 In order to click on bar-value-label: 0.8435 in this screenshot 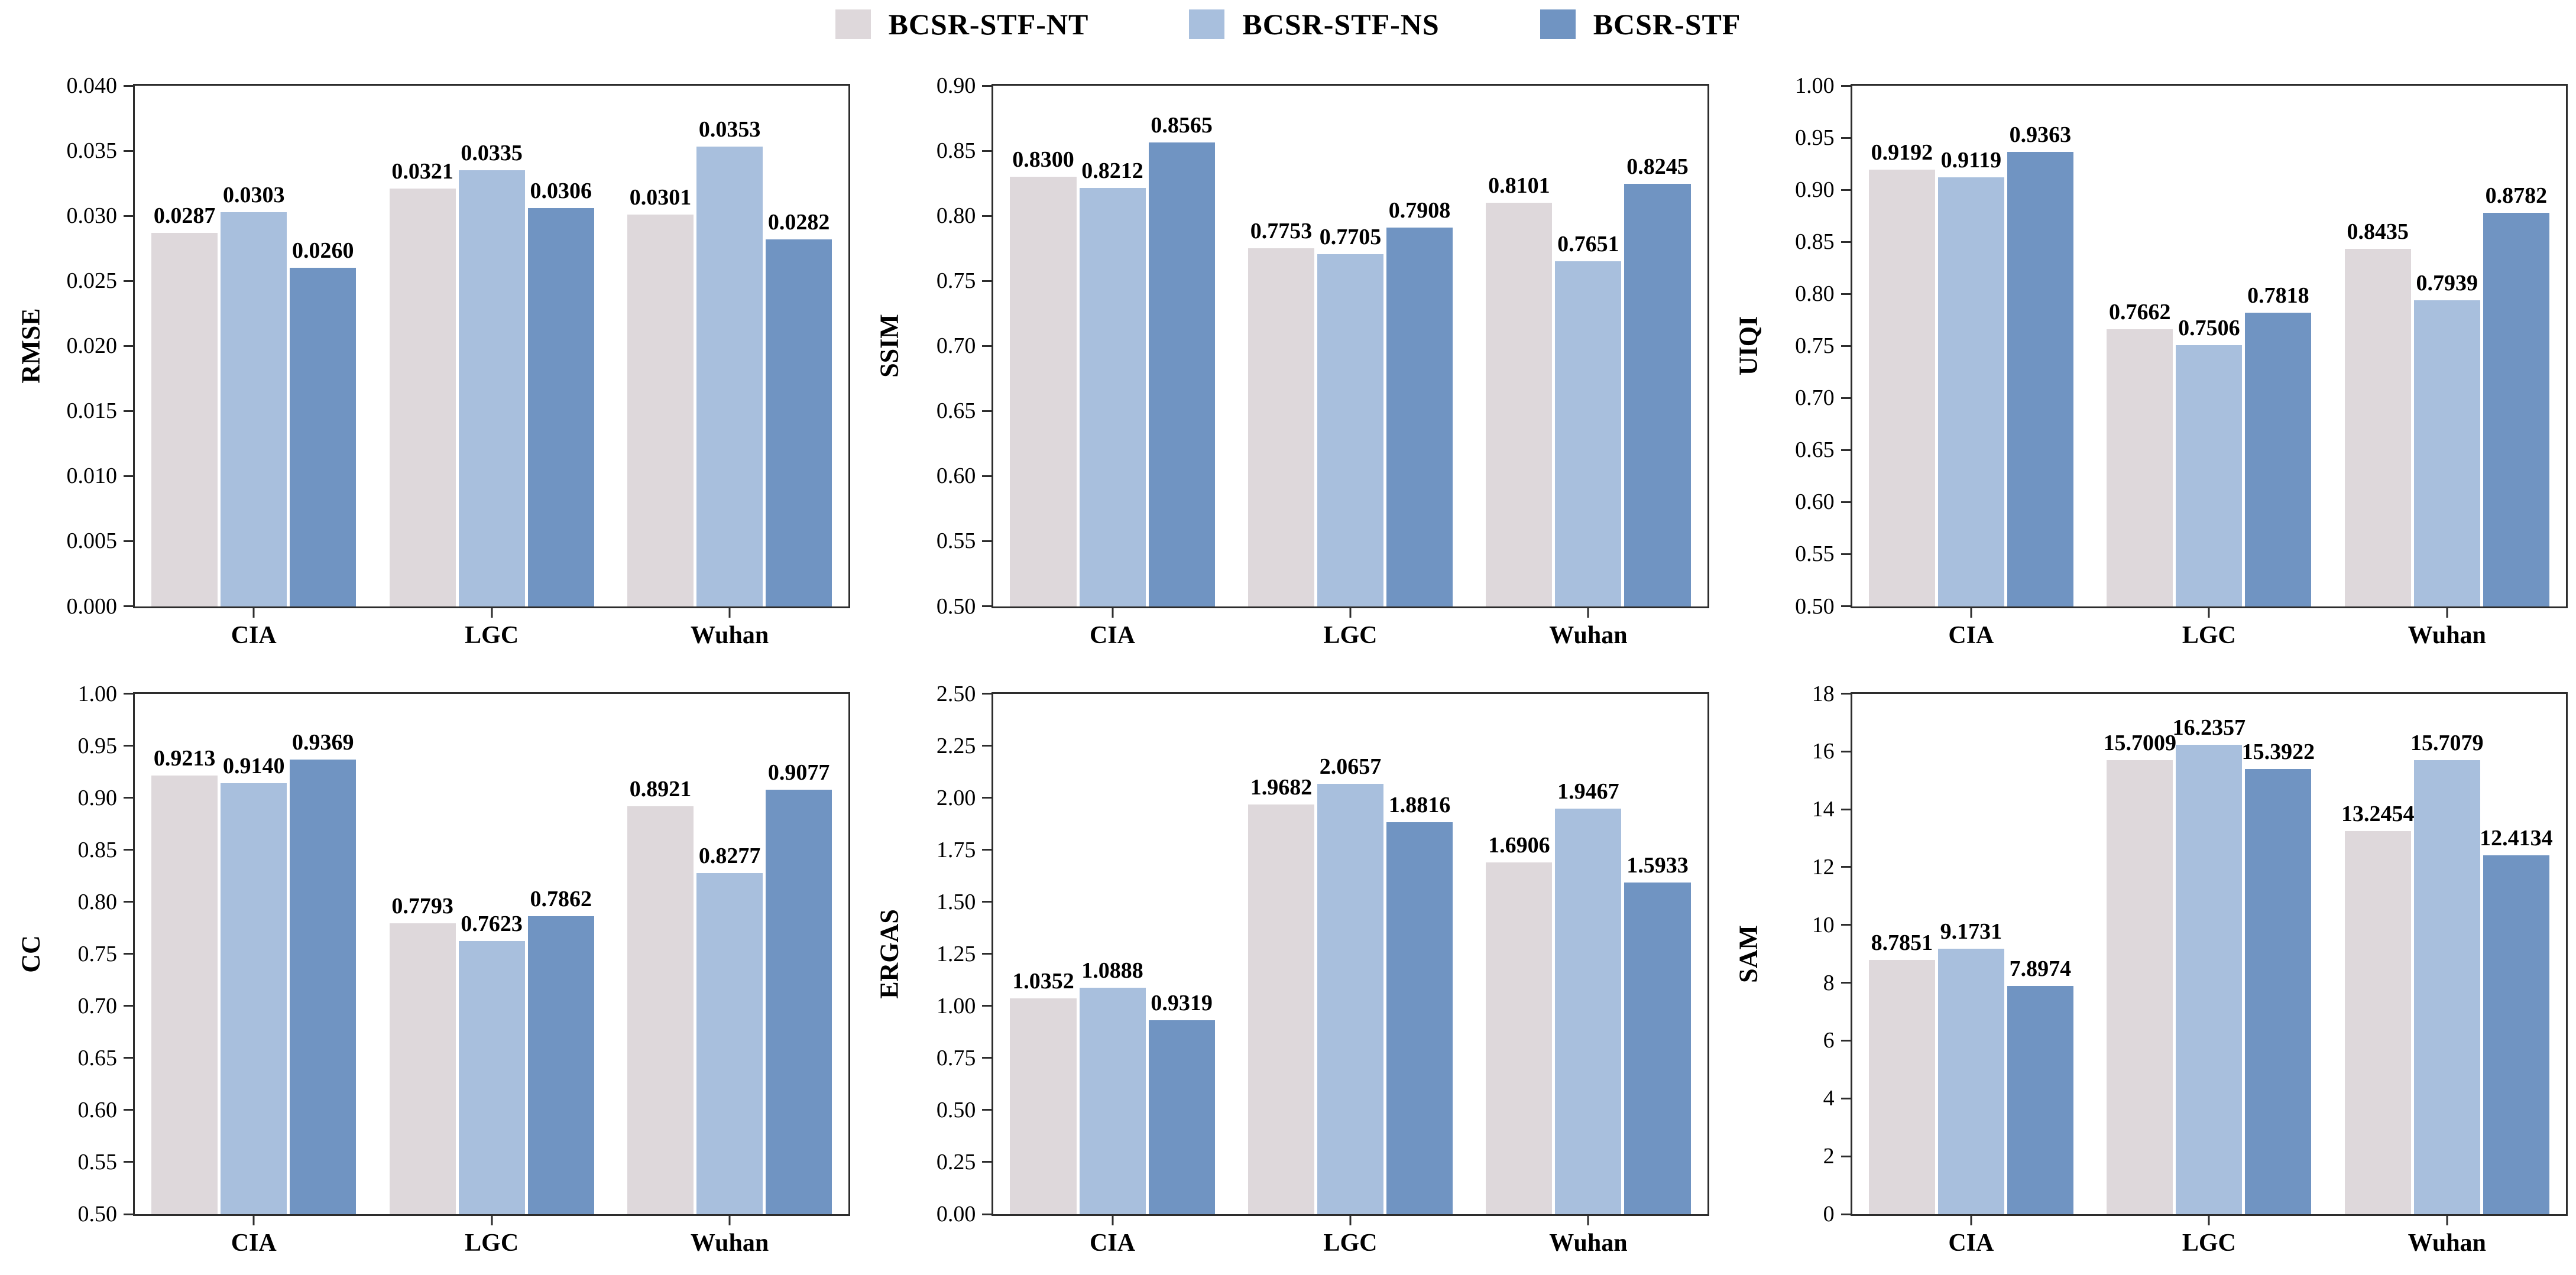, I will do `click(2378, 231)`.